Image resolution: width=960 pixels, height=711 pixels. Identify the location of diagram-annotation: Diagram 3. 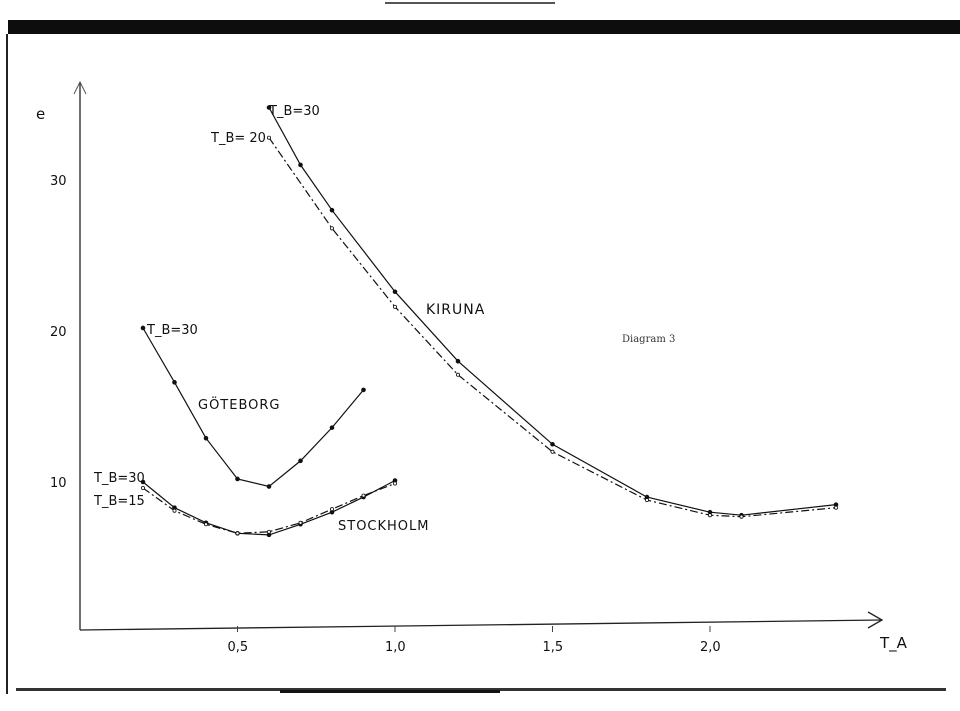
(648, 339).